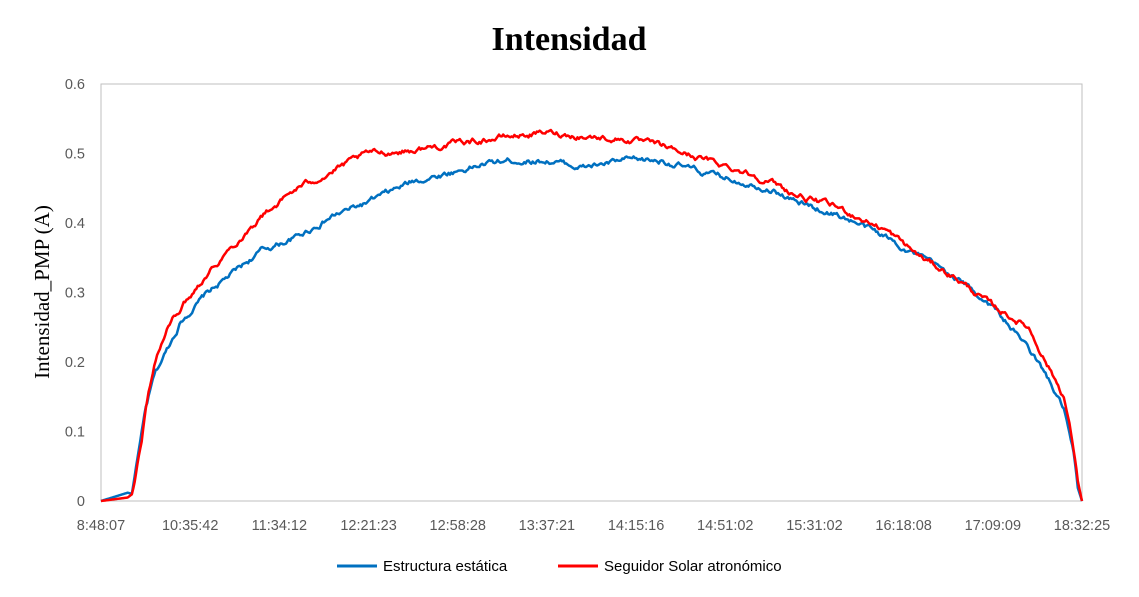 Image resolution: width=1139 pixels, height=597 pixels. I want to click on y-tick-label: 0.2, so click(75, 363).